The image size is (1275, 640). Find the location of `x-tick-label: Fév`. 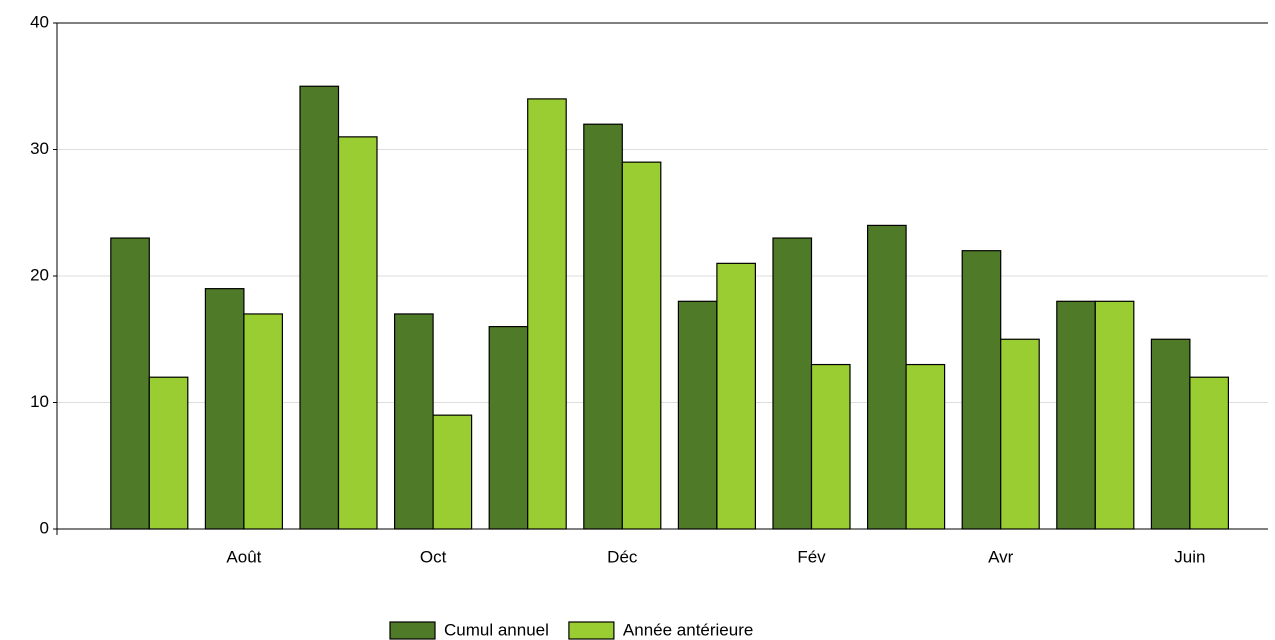

x-tick-label: Fév is located at coordinates (811, 556).